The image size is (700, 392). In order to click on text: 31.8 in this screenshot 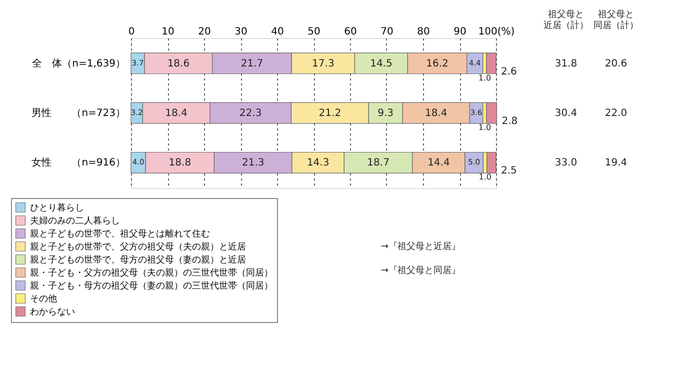, I will do `click(566, 64)`.